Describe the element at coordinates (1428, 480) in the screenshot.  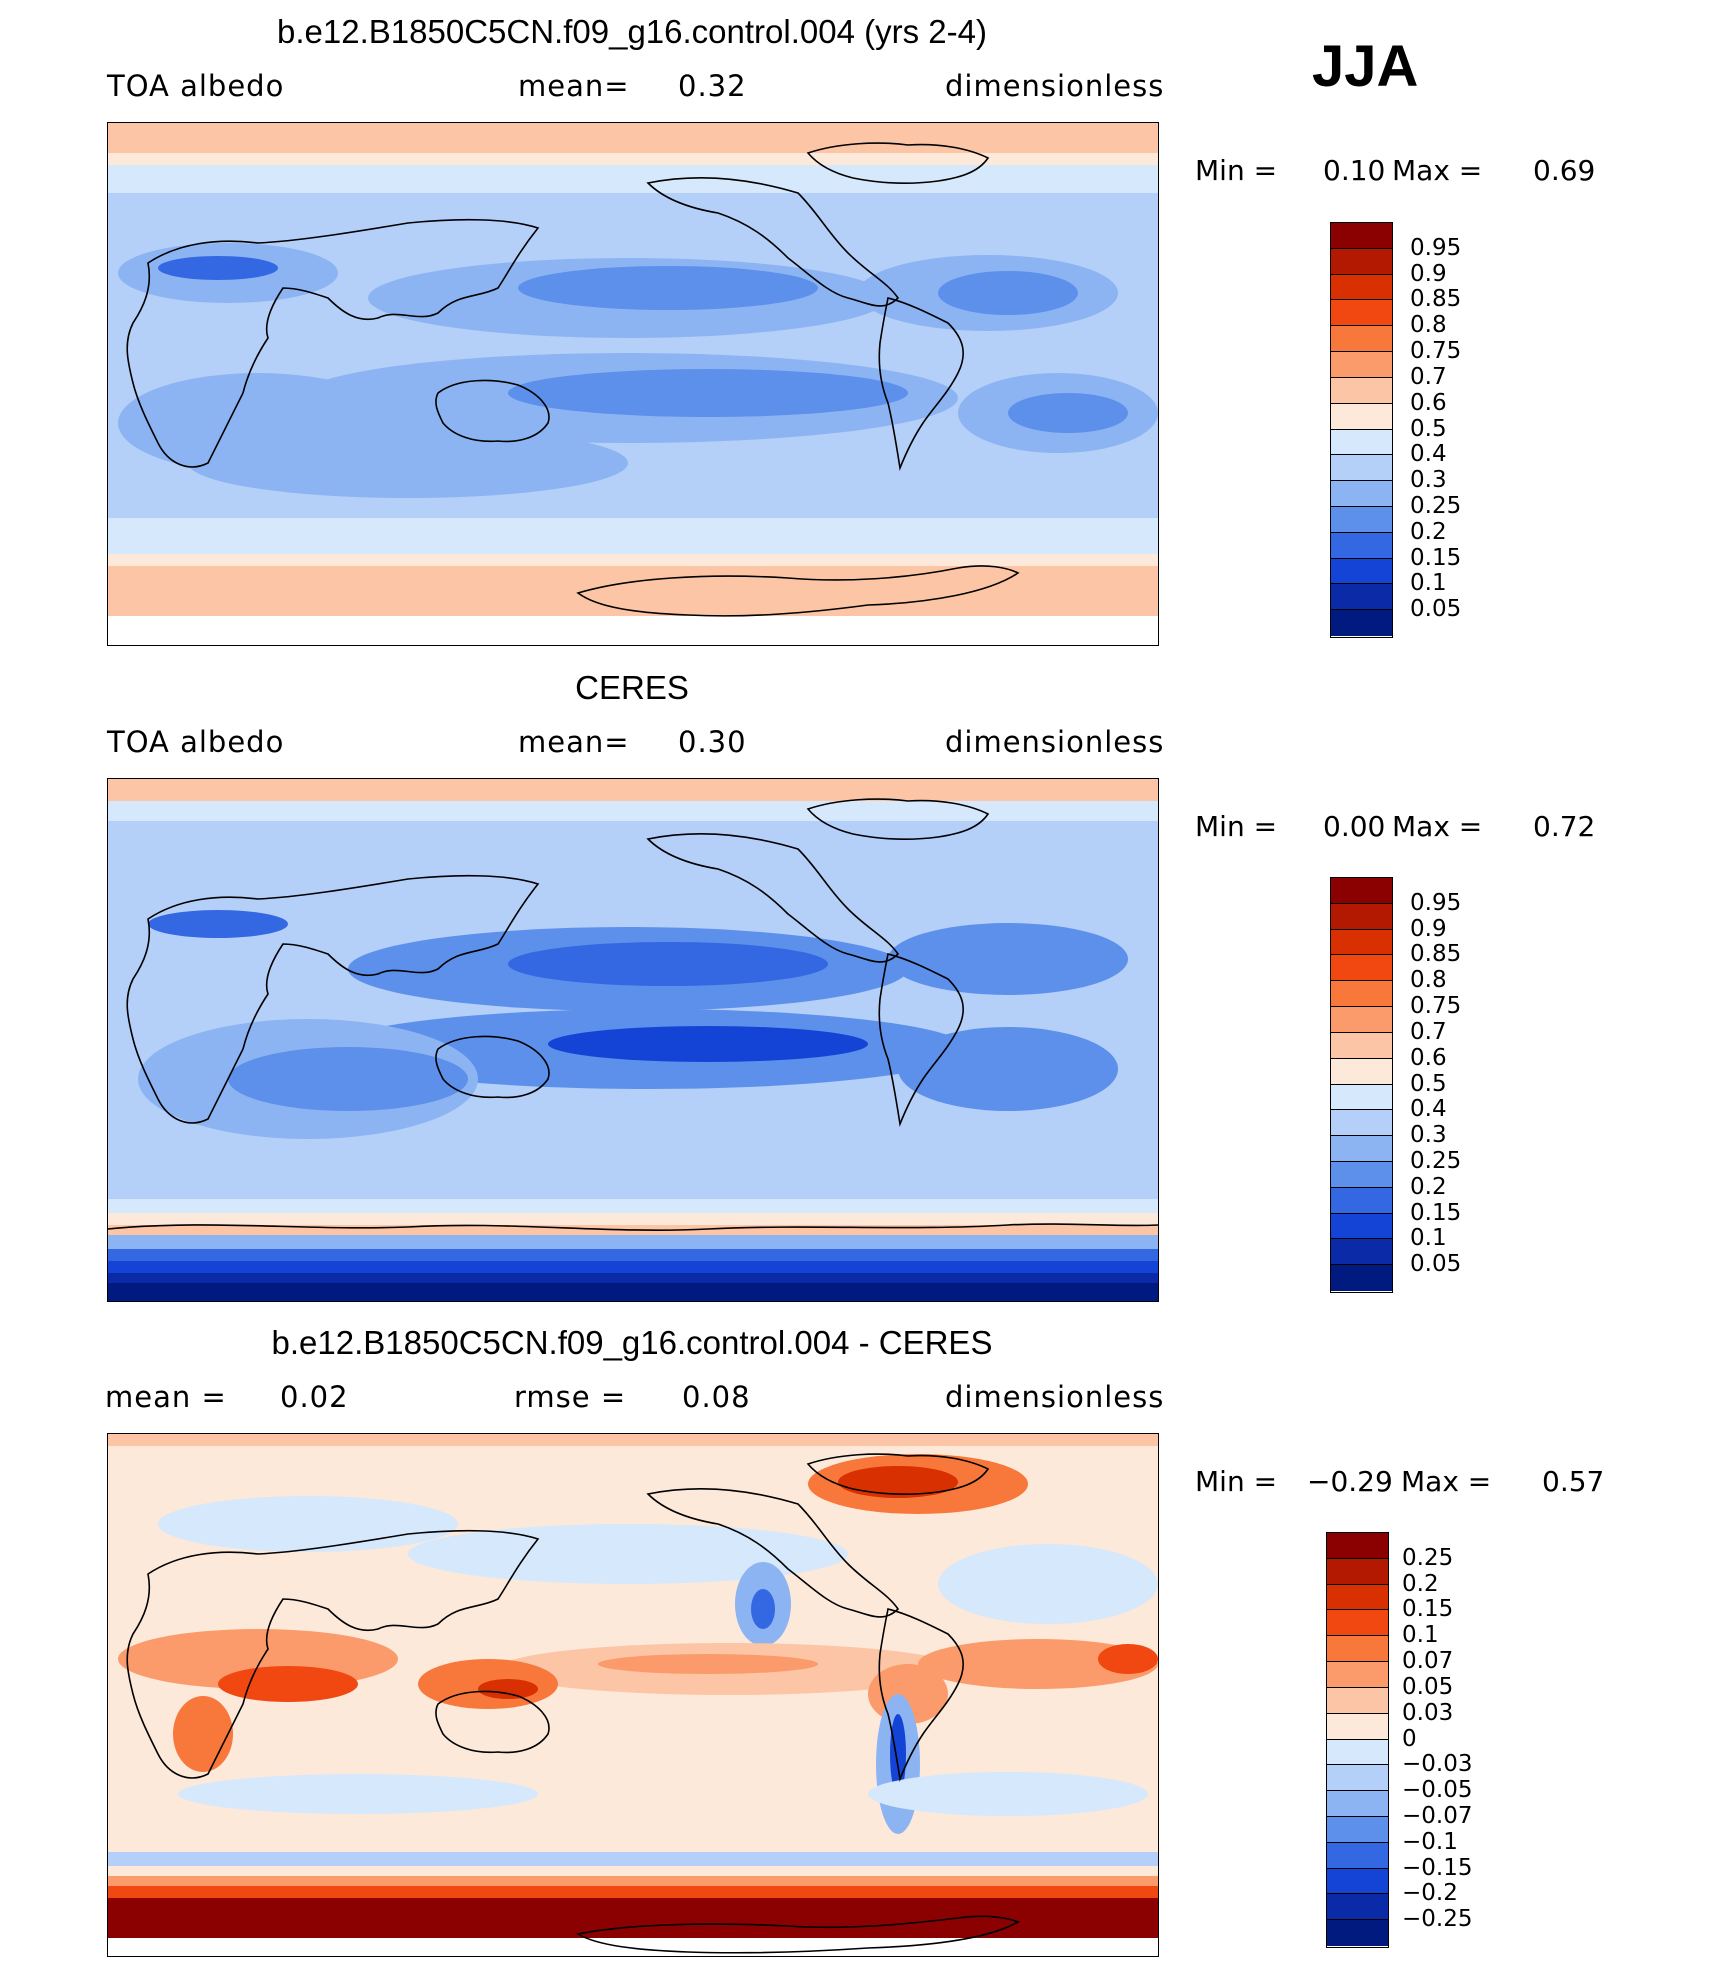
I see `colorbar-tick-label: 0.3` at that location.